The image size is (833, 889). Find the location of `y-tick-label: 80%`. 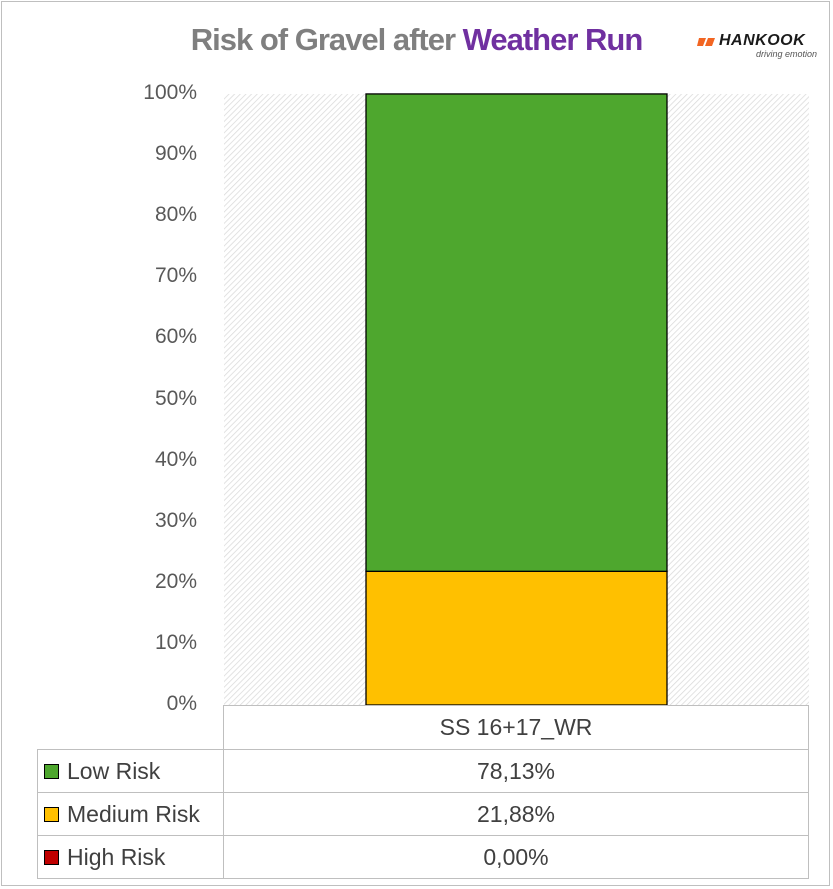

y-tick-label: 80% is located at coordinates (175, 215).